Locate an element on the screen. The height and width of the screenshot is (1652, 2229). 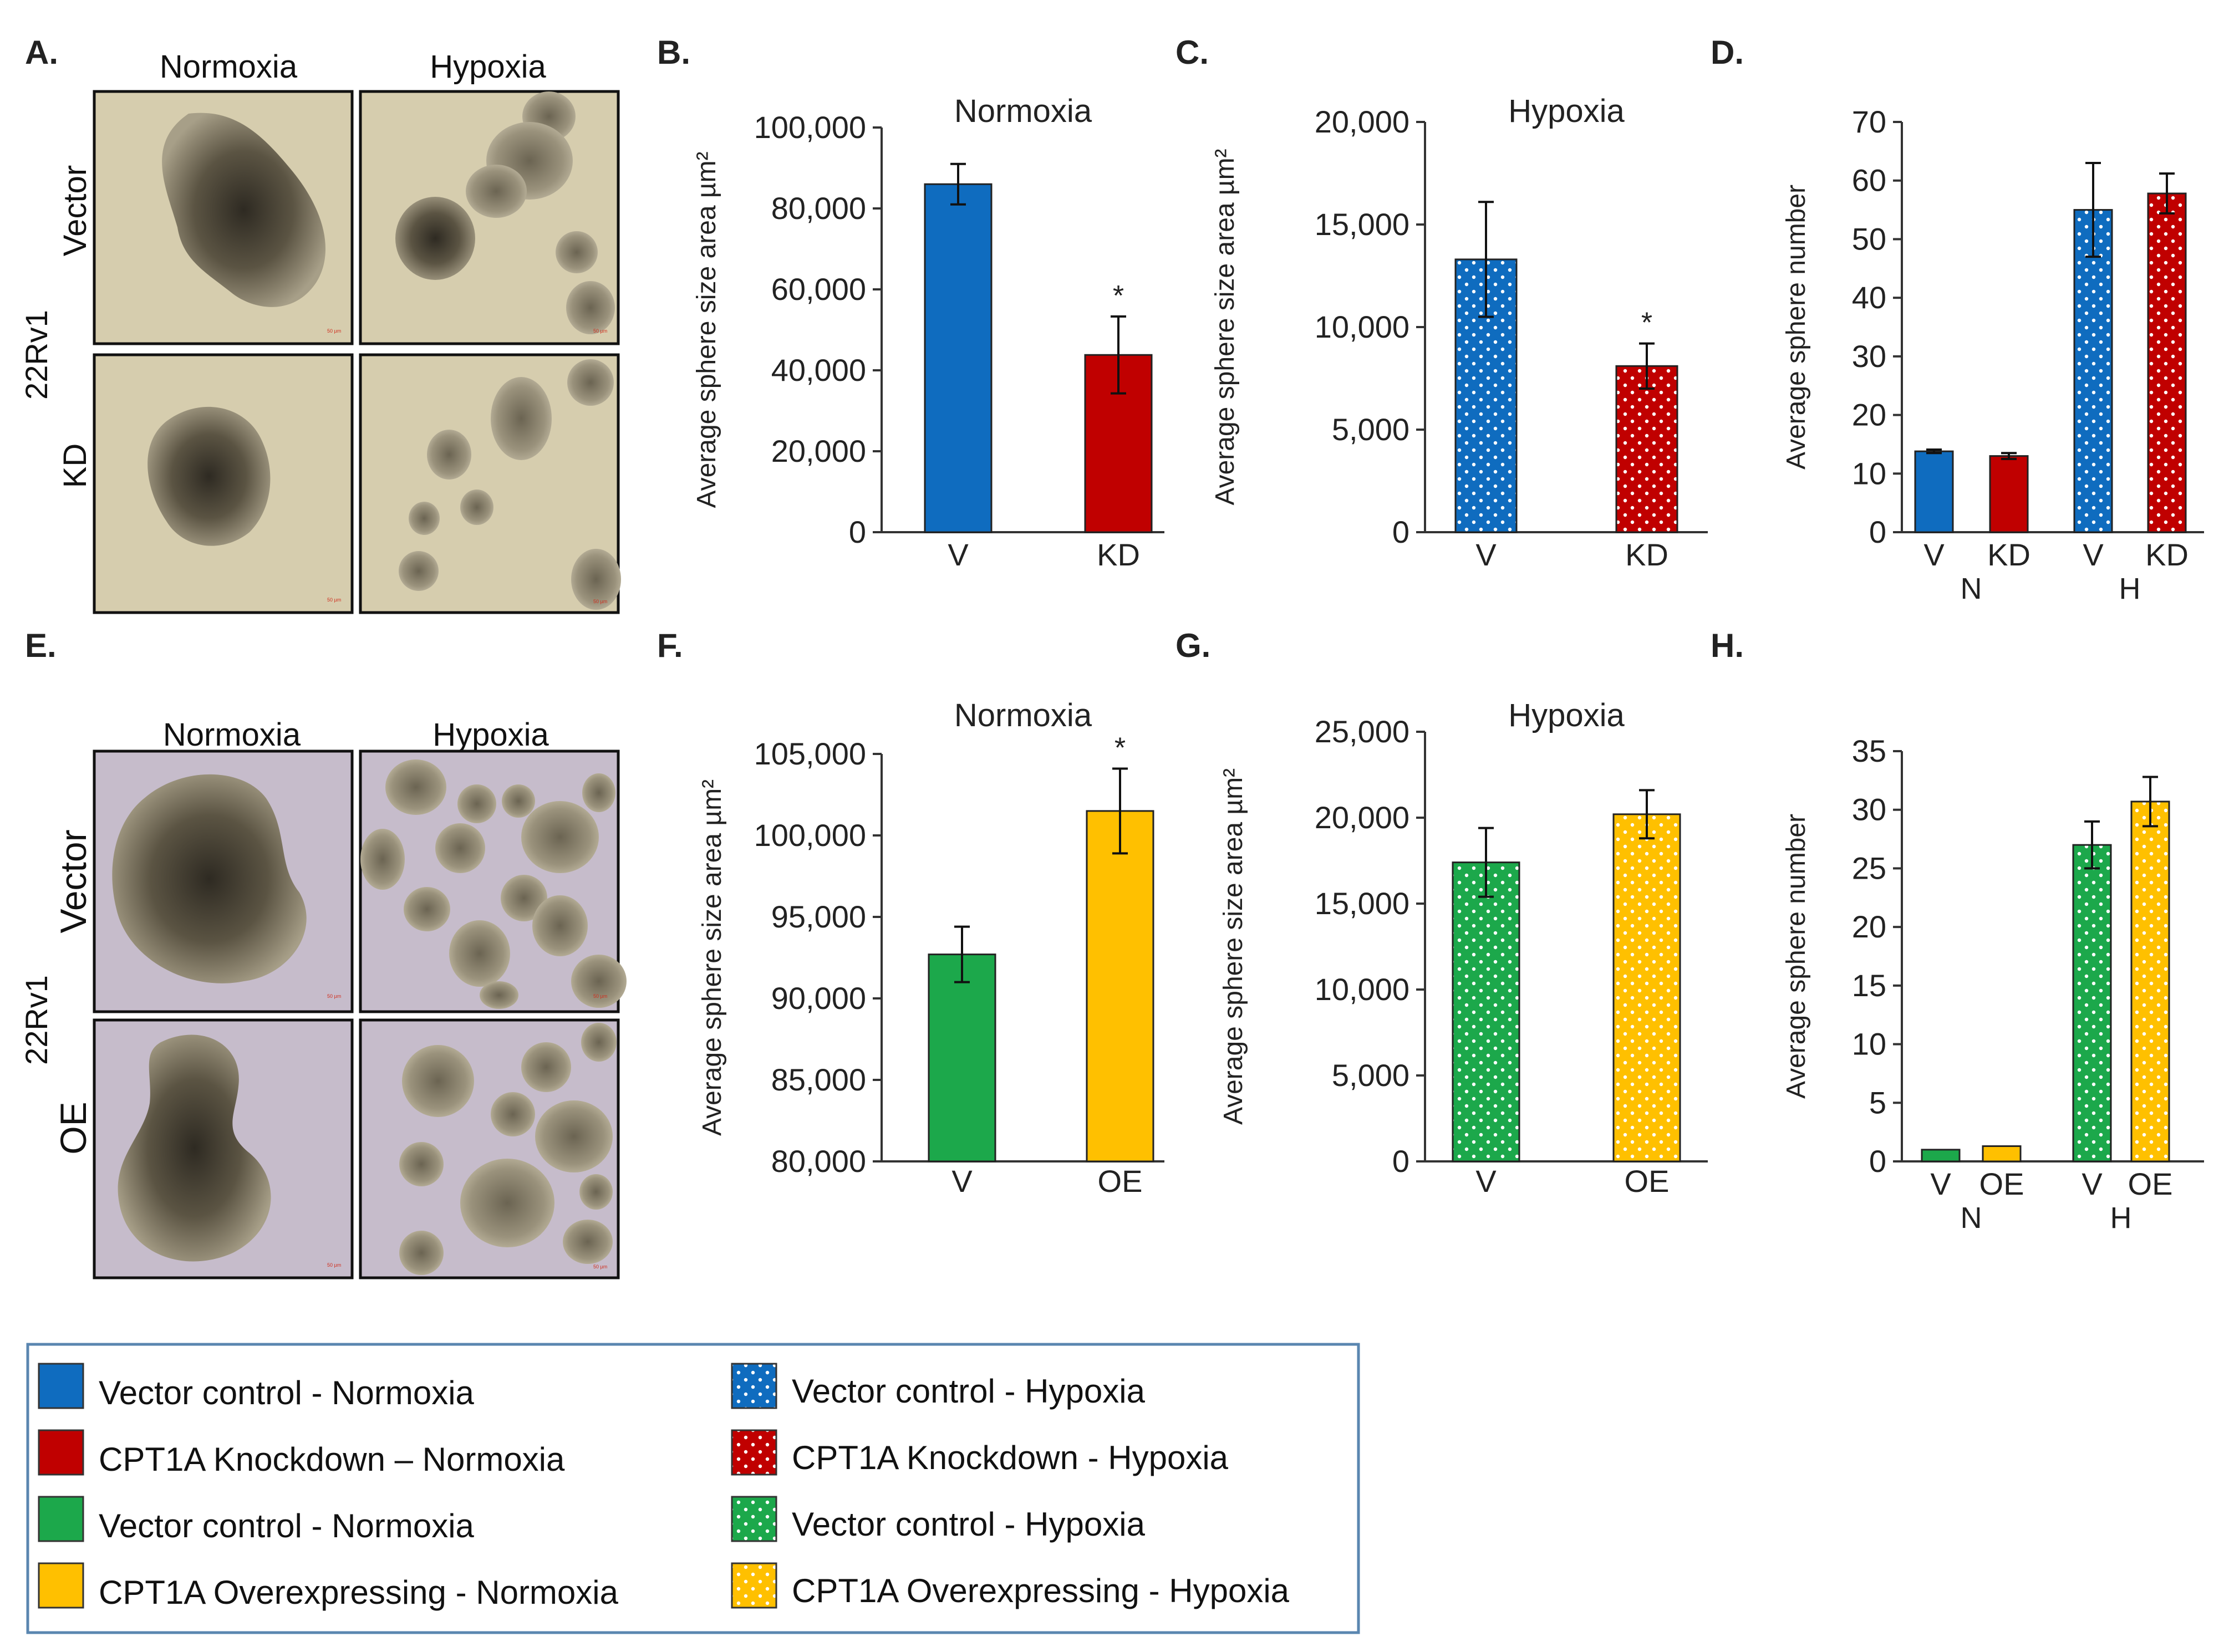
y-tick-label: 90,000 is located at coordinates (819, 998).